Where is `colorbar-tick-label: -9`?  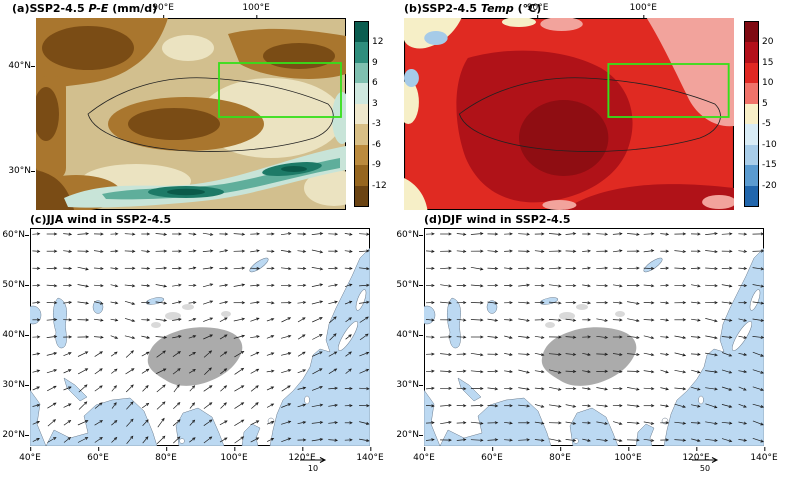
colorbar-tick-label: -9 is located at coordinates (376, 165).